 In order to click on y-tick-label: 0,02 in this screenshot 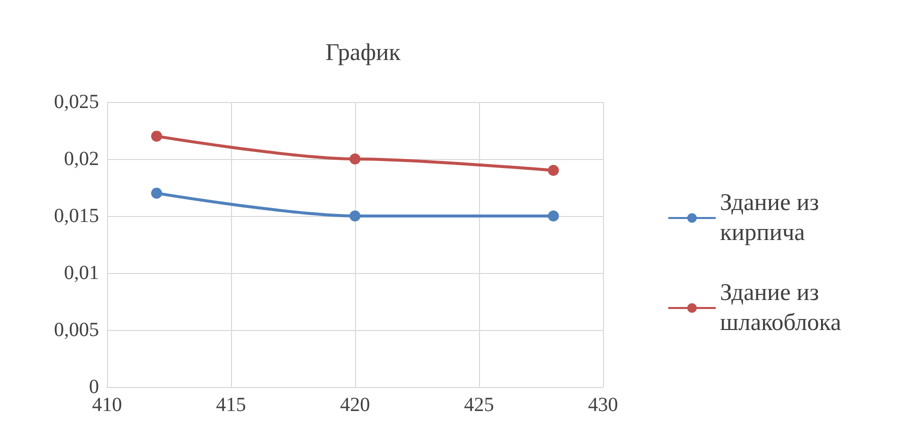, I will do `click(81, 159)`.